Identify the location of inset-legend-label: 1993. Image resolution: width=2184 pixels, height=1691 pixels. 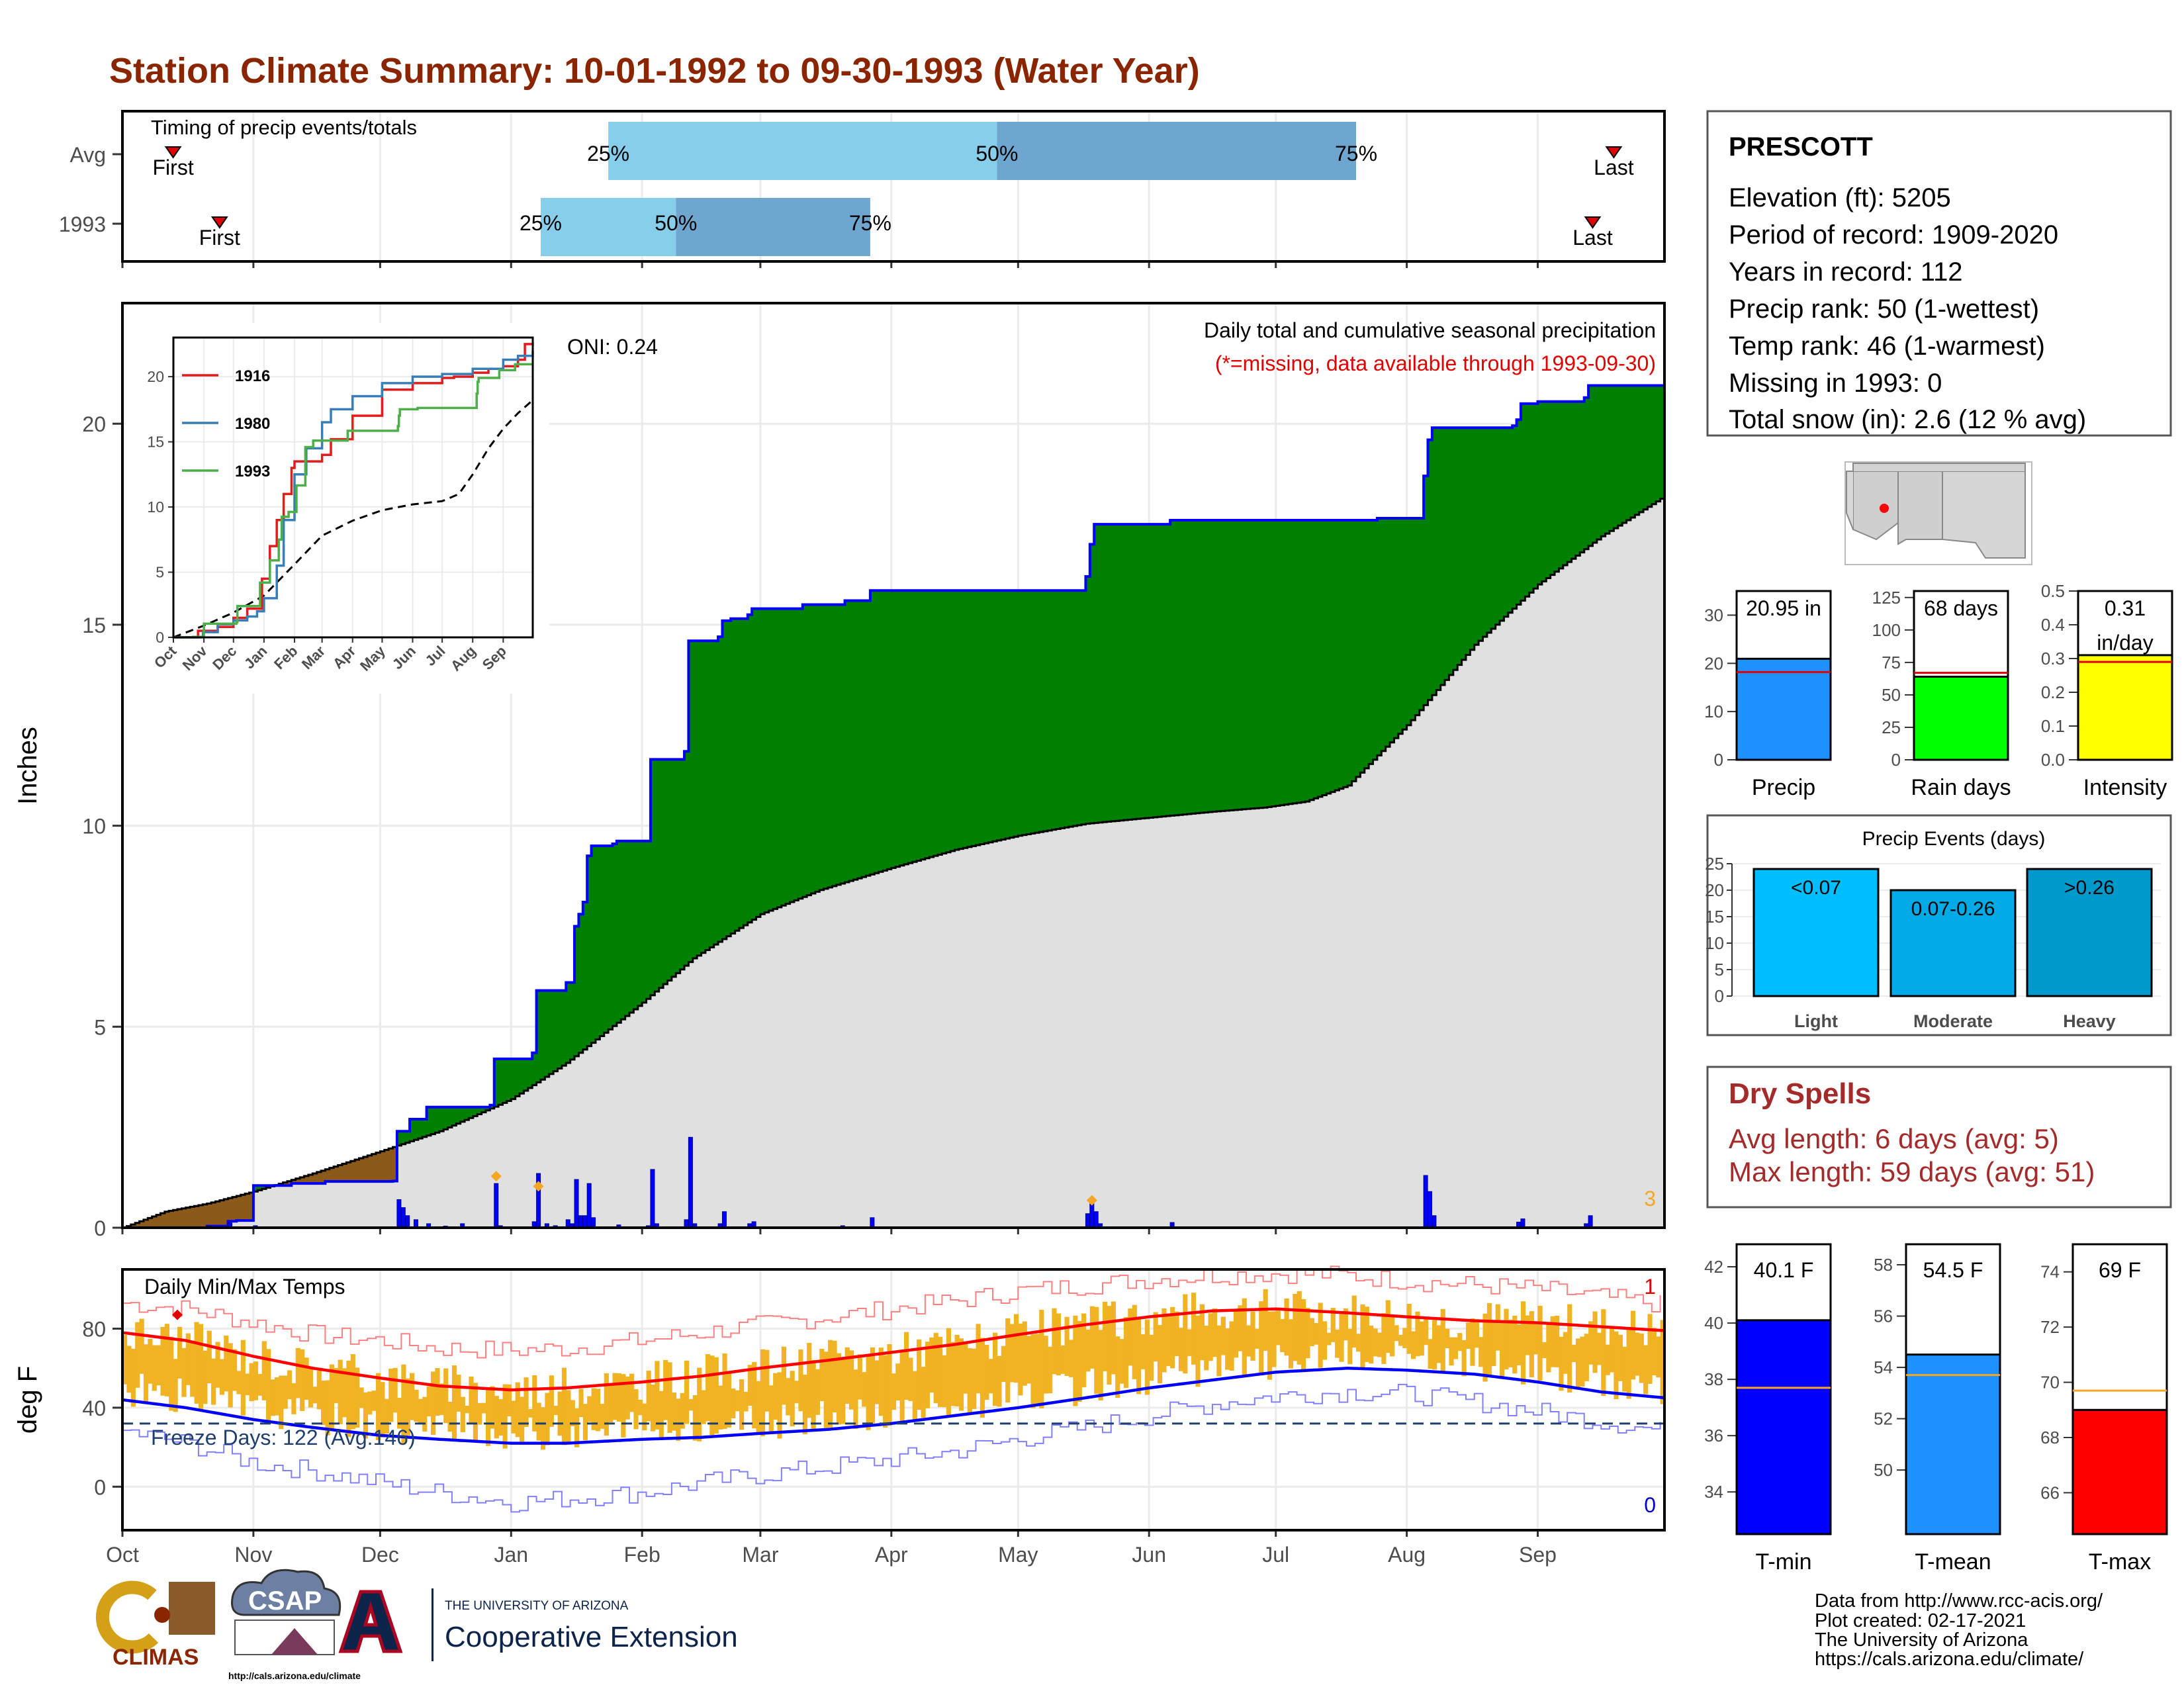
(252, 471).